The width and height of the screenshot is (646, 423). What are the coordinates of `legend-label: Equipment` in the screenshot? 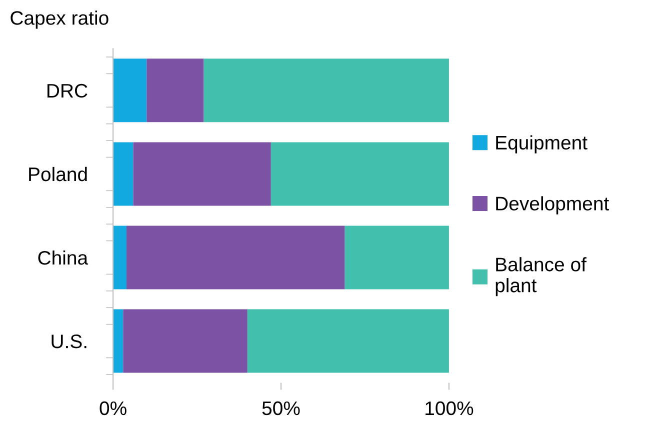 It's located at (542, 144).